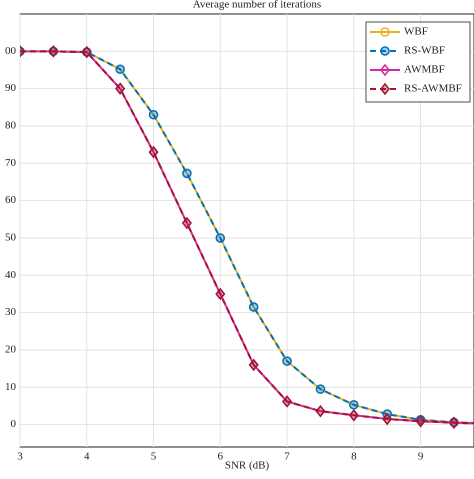 The width and height of the screenshot is (474, 479). What do you see at coordinates (11, 88) in the screenshot?
I see `y-tick-label: 90` at bounding box center [11, 88].